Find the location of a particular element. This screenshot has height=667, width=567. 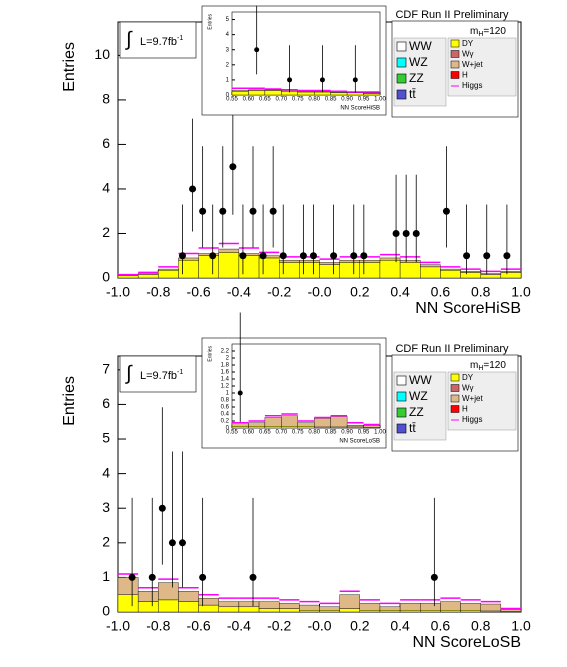

legend-label: W+jet is located at coordinates (472, 398).